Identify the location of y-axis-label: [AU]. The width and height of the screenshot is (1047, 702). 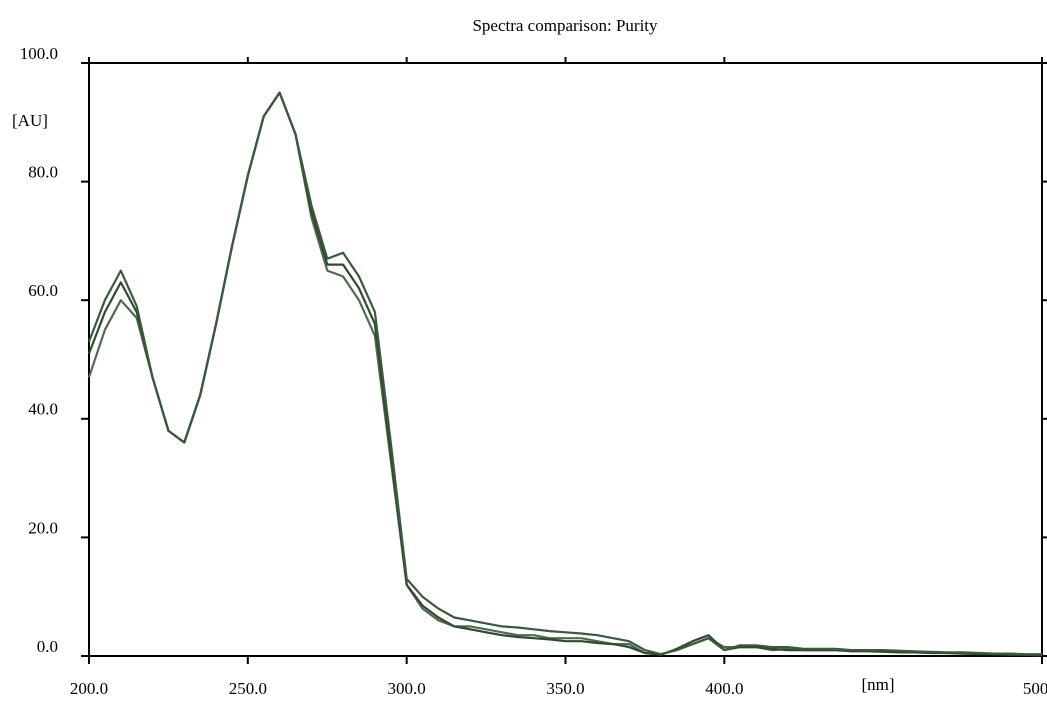
(30, 120).